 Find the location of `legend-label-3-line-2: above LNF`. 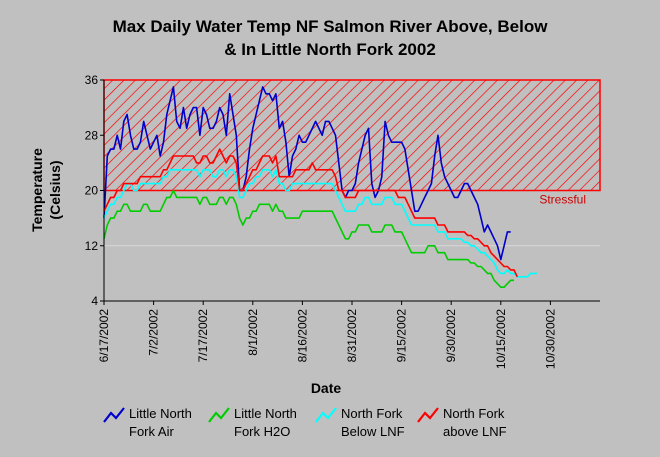

legend-label-3-line-2: above LNF is located at coordinates (475, 431).